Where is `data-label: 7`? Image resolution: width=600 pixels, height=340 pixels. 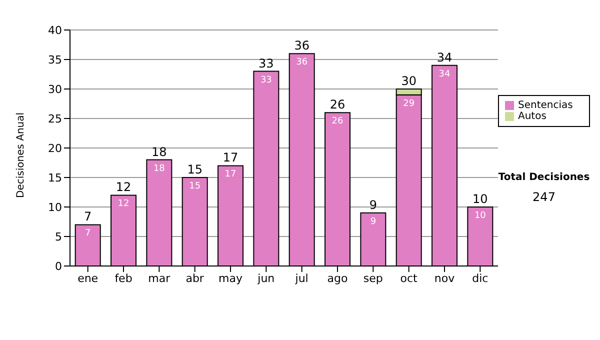 data-label: 7 is located at coordinates (87, 233).